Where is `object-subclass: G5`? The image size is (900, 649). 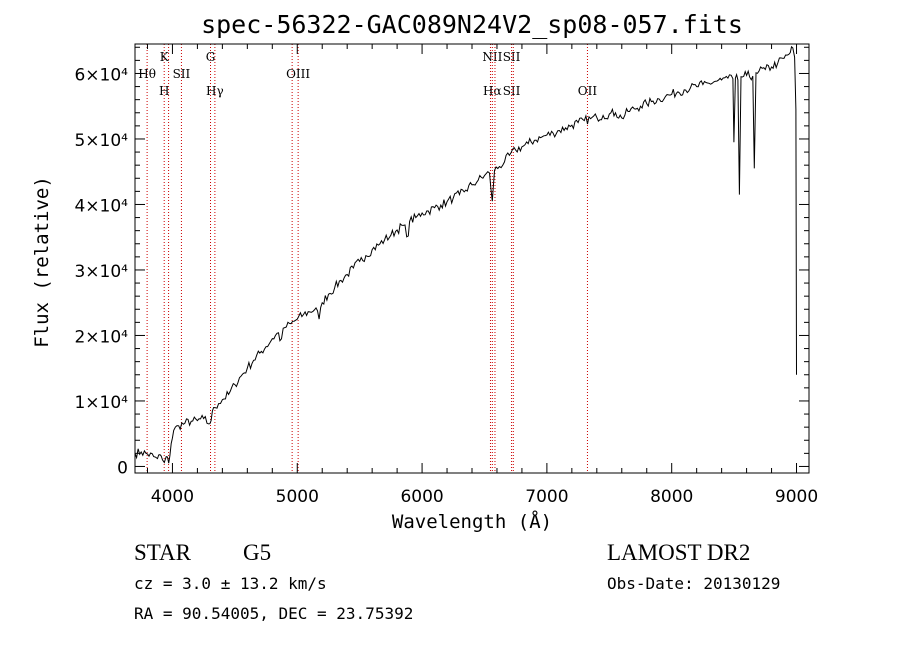
object-subclass: G5 is located at coordinates (257, 552).